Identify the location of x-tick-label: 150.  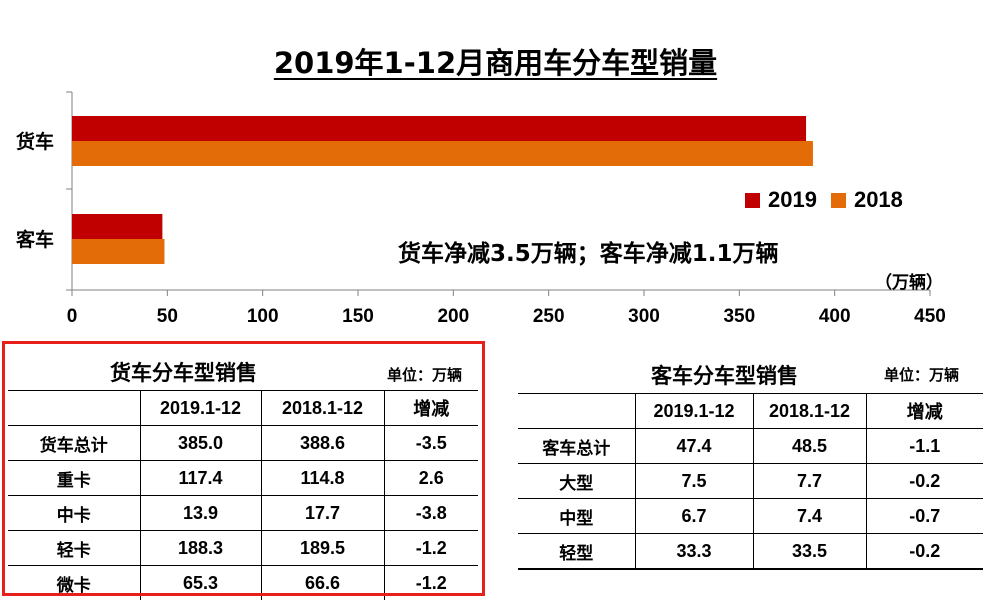
(358, 316).